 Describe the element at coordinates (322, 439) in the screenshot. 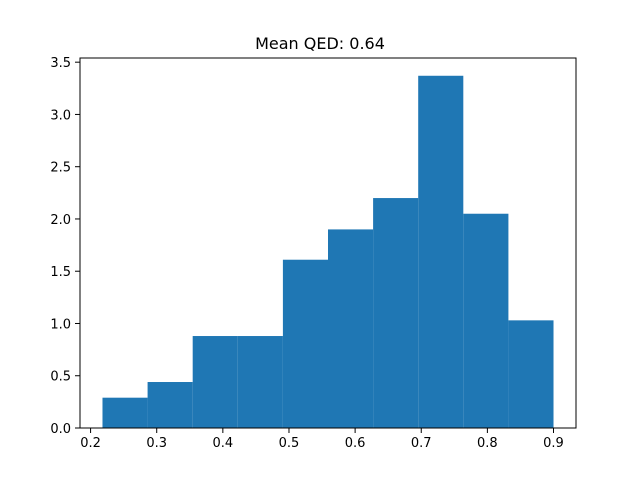

I see `x-axis: 0.2 0.3 0.4 0.5 0.6 0.7 0.8 0.9` at that location.